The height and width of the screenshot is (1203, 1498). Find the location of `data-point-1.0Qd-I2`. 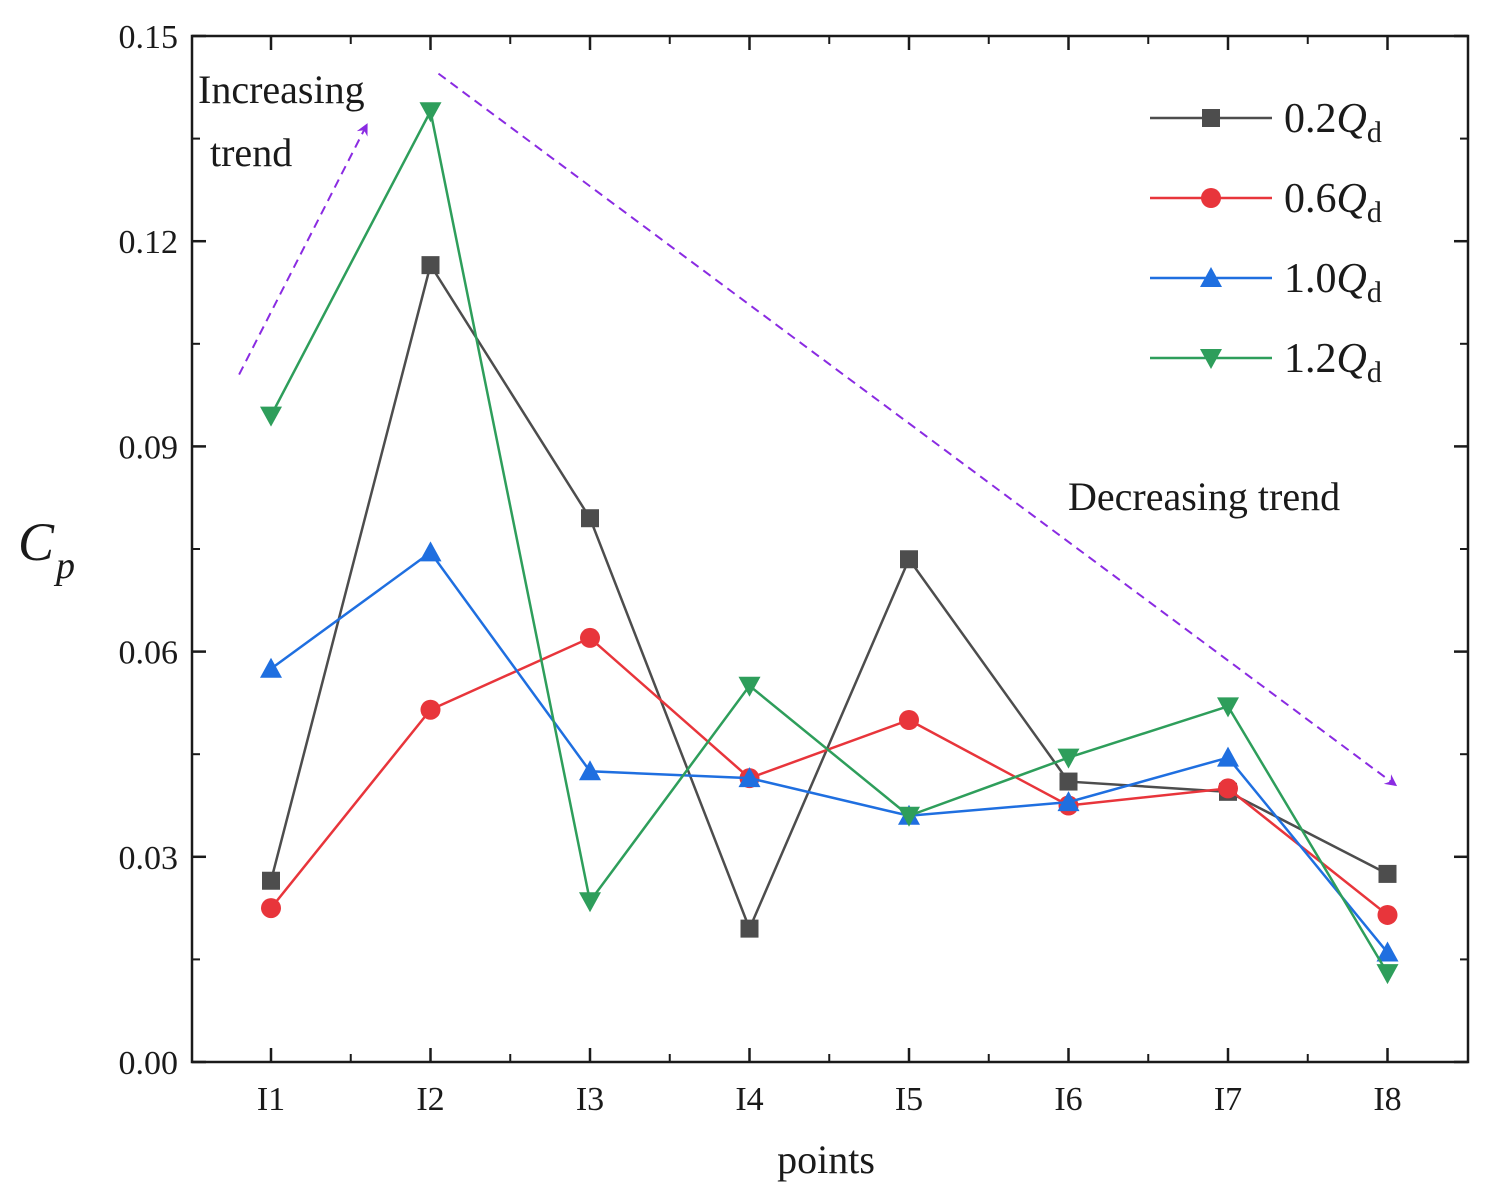

data-point-1.0Qd-I2 is located at coordinates (430, 551).